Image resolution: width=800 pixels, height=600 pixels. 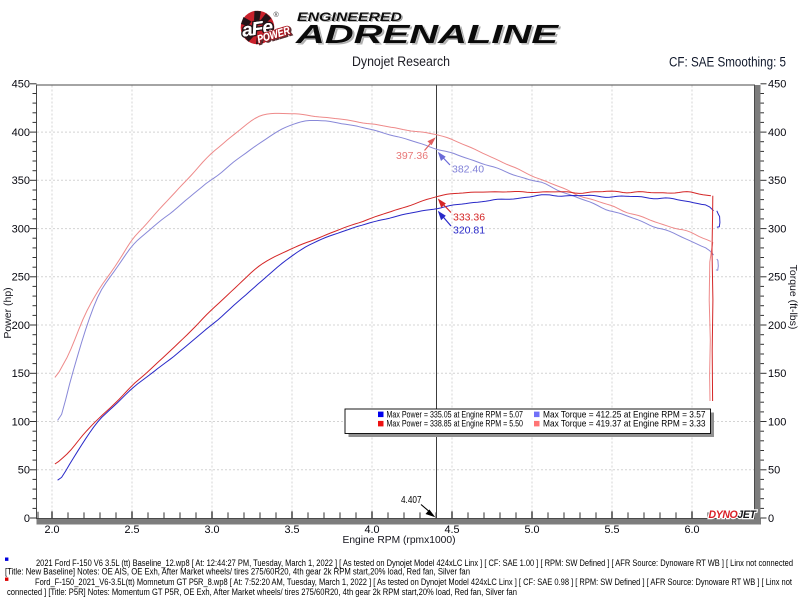 What do you see at coordinates (624, 424) in the screenshot?
I see `svg-text:Max Torque = 419.37 at Engine: Max Torque = 419.37 at Engine RPM = 3.33` at bounding box center [624, 424].